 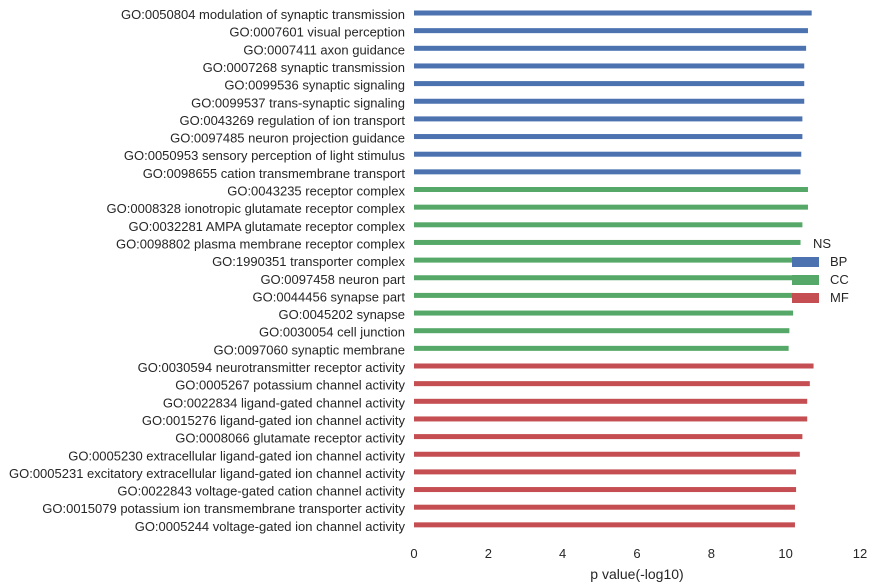 I want to click on category-label: GO:0097485 neuron projection guidance, so click(x=287, y=138).